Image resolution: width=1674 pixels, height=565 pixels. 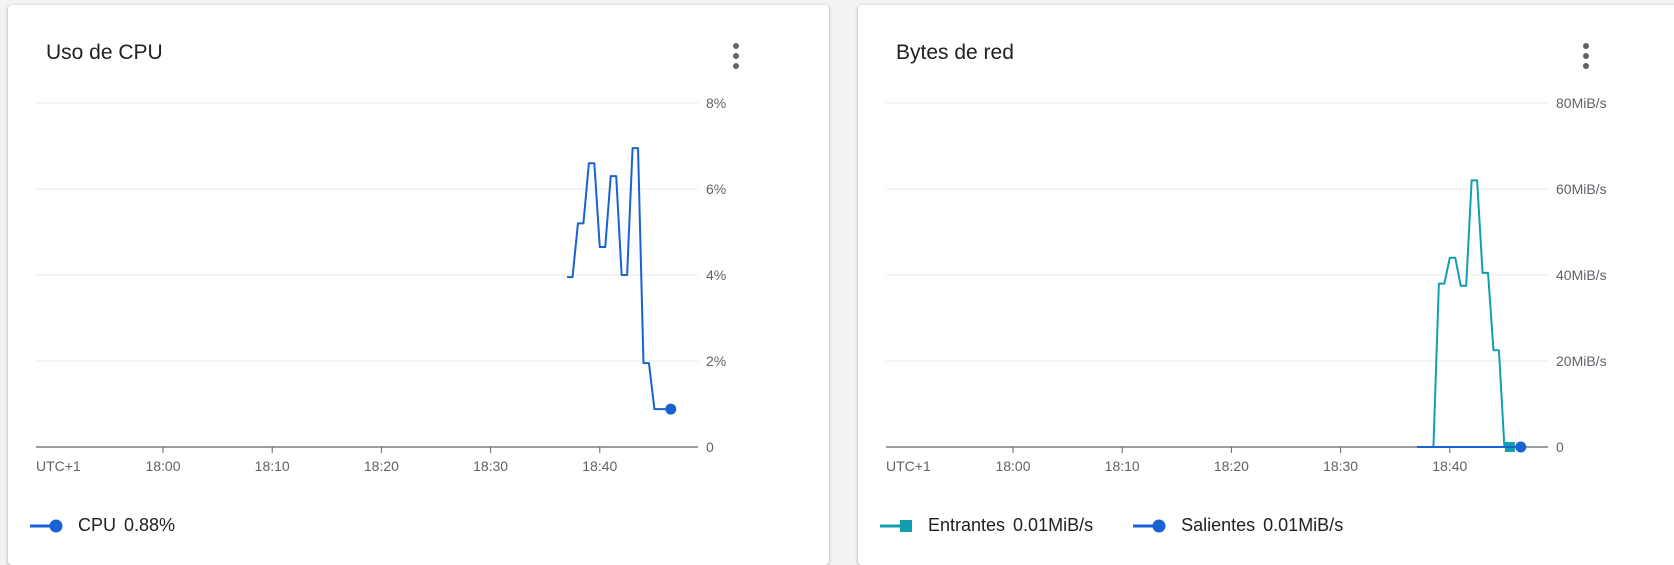 What do you see at coordinates (716, 361) in the screenshot?
I see `y-tick-label: 2%` at bounding box center [716, 361].